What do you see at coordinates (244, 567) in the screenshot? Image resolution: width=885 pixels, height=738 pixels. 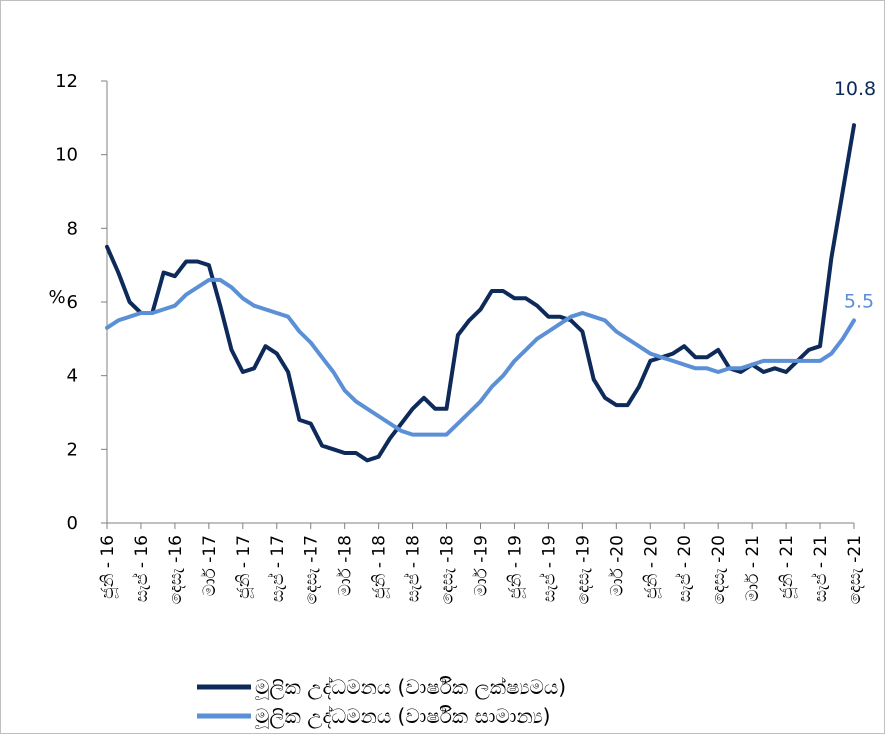 I see `x-tick-label: ජූනි - 17` at bounding box center [244, 567].